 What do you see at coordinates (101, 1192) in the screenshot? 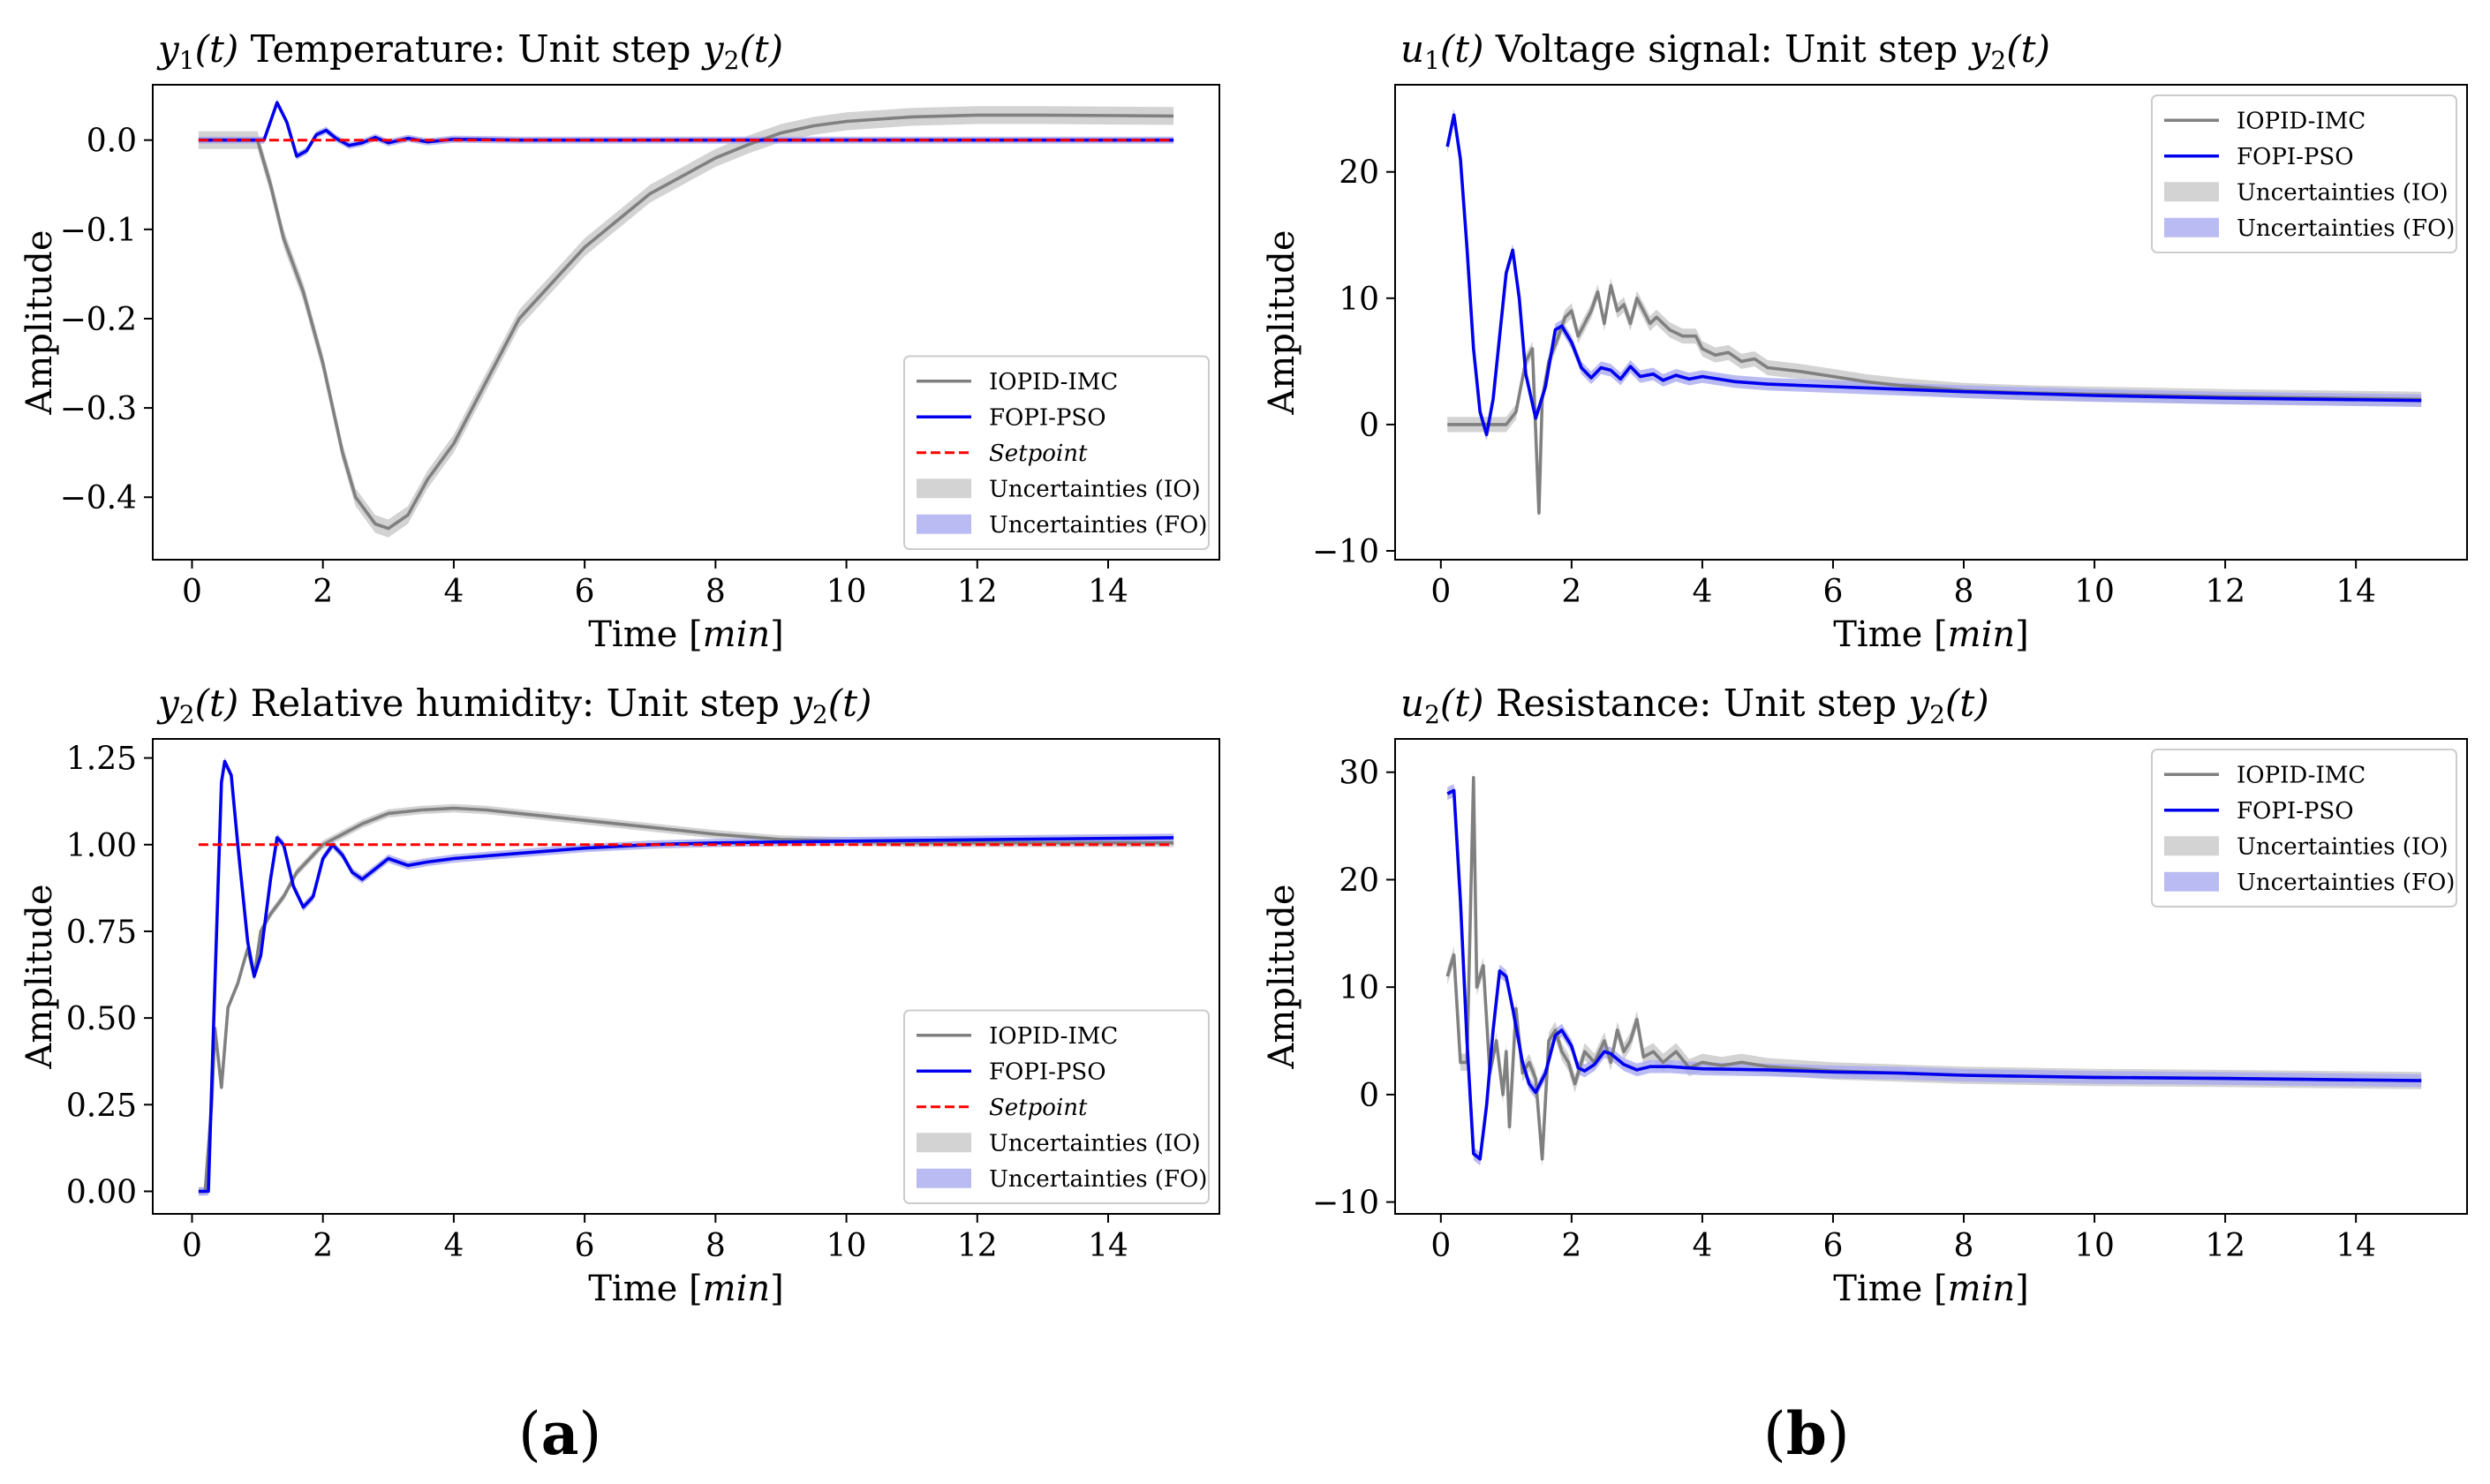
I see `y-tick-label: 0.00` at bounding box center [101, 1192].